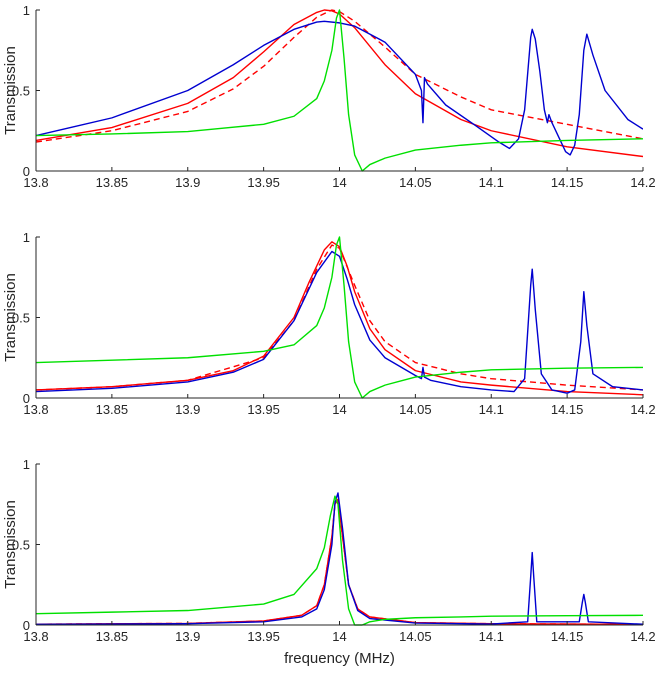 The width and height of the screenshot is (664, 676). I want to click on y-tick-label-bottom: 0.5, so click(21, 545).